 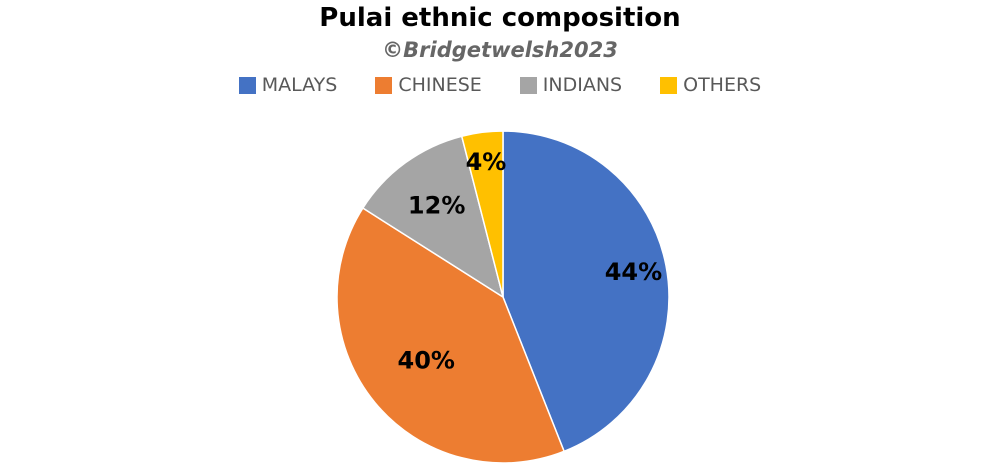 What do you see at coordinates (247, 85) in the screenshot?
I see `legend-swatch-malays` at bounding box center [247, 85].